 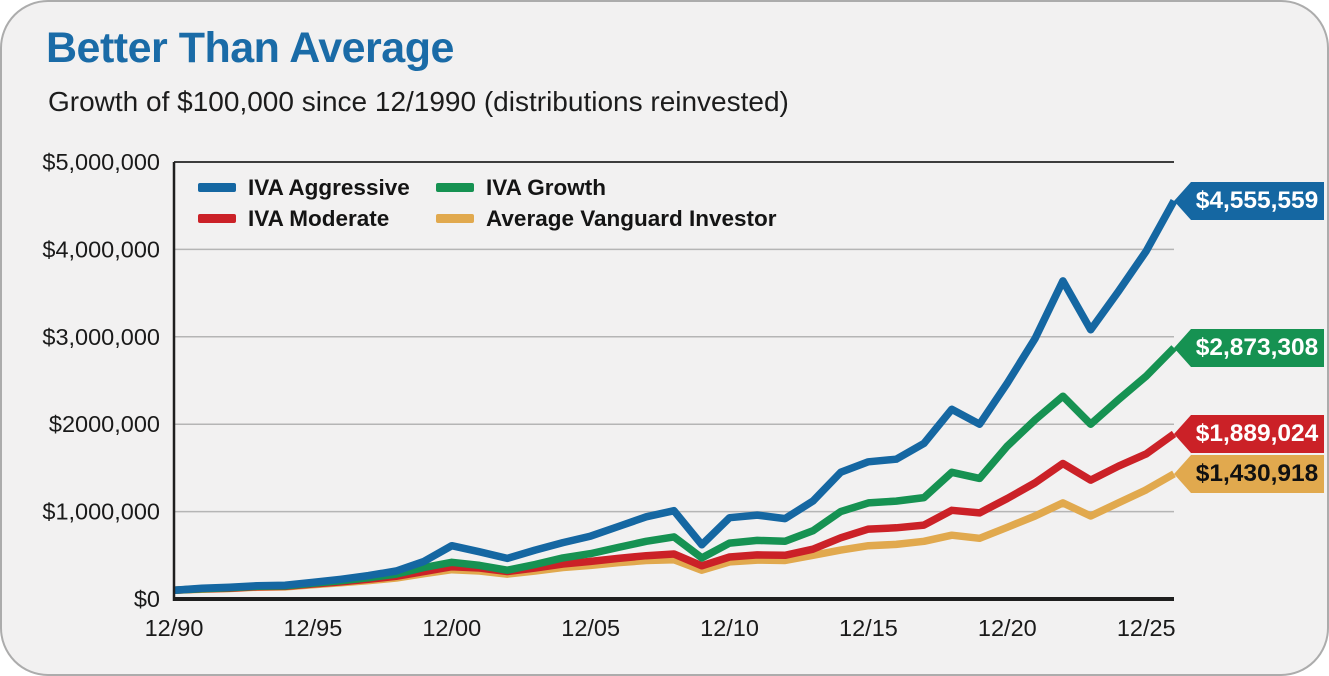 I want to click on y-axis-label: $2000,000, so click(x=104, y=424).